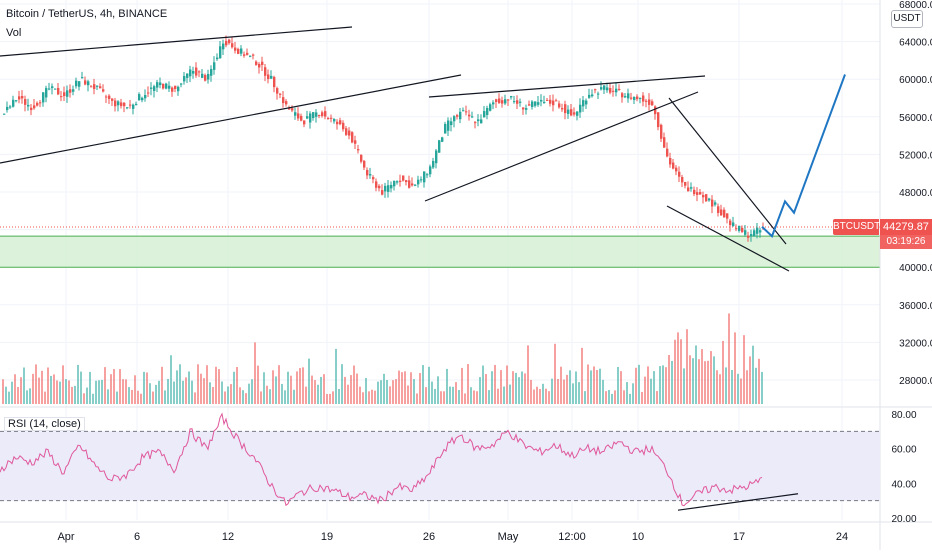 The width and height of the screenshot is (932, 555). I want to click on time-tick-label: 19, so click(327, 537).